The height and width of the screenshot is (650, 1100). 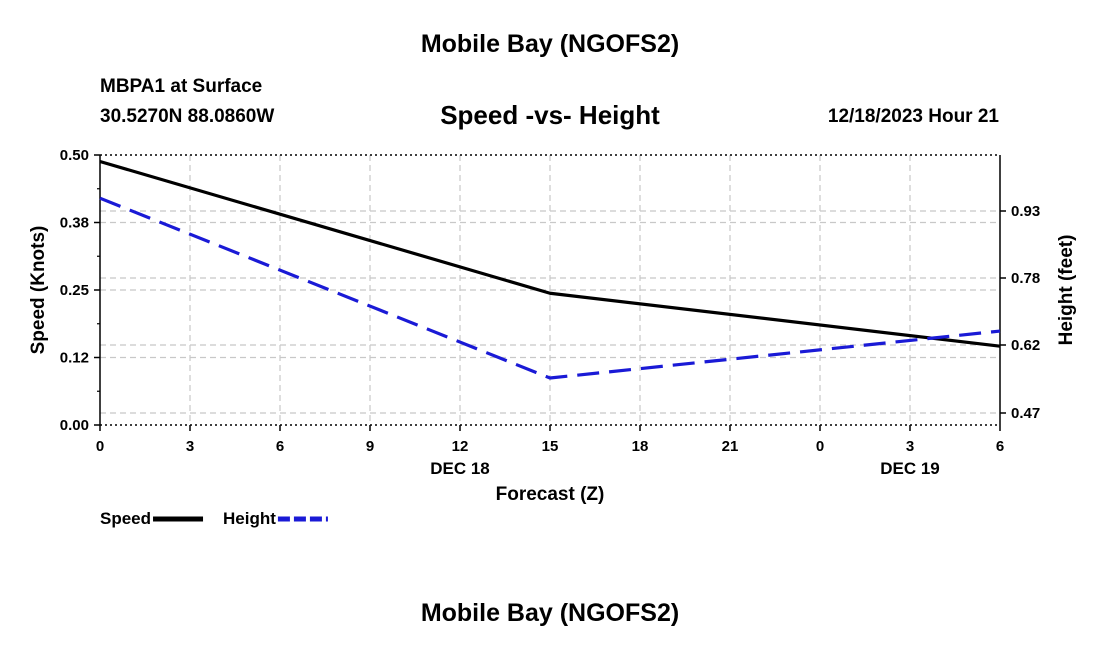 What do you see at coordinates (550, 44) in the screenshot?
I see `page-title: Mobile Bay (NGOFS2)` at bounding box center [550, 44].